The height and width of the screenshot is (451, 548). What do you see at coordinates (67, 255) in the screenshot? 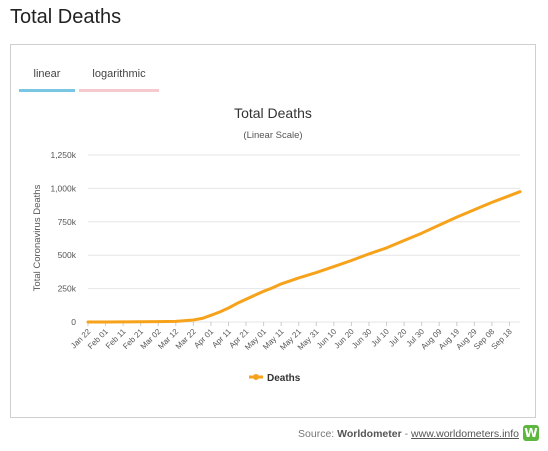
I see `y-tick-label: 500k` at bounding box center [67, 255].